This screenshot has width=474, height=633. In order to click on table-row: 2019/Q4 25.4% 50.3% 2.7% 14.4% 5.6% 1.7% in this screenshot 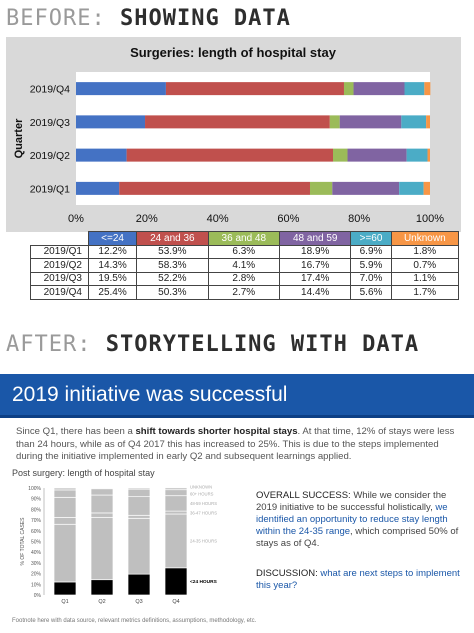, I will do `click(245, 292)`.